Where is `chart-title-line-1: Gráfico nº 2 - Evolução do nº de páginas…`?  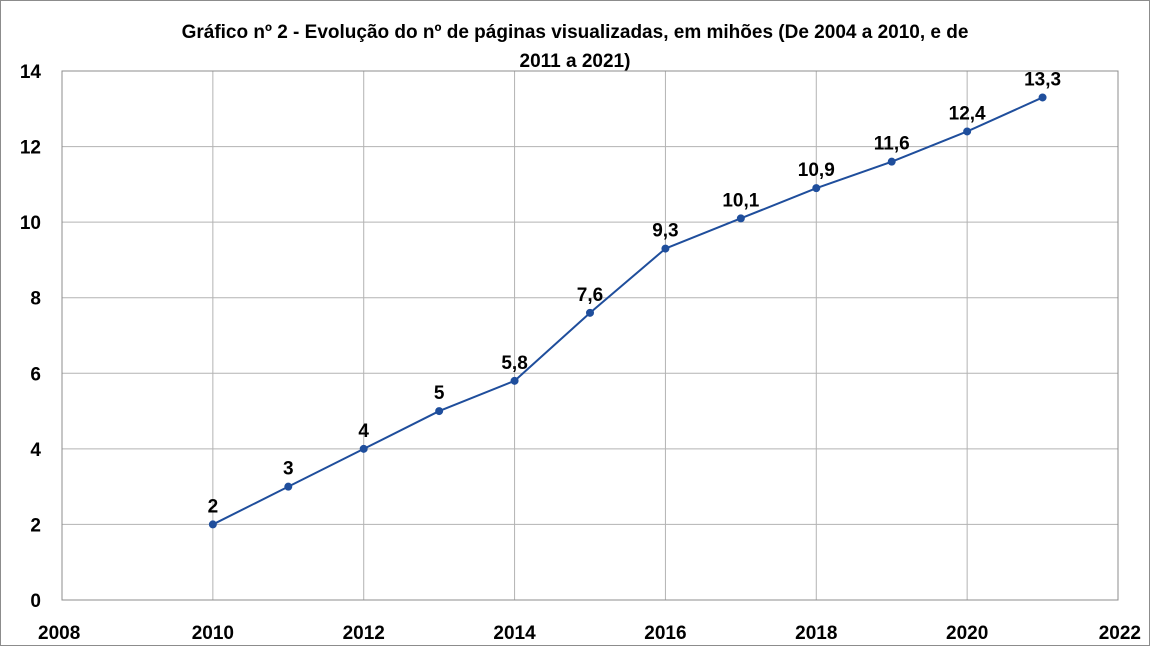 chart-title-line-1: Gráfico nº 2 - Evolução do nº de páginas… is located at coordinates (575, 32).